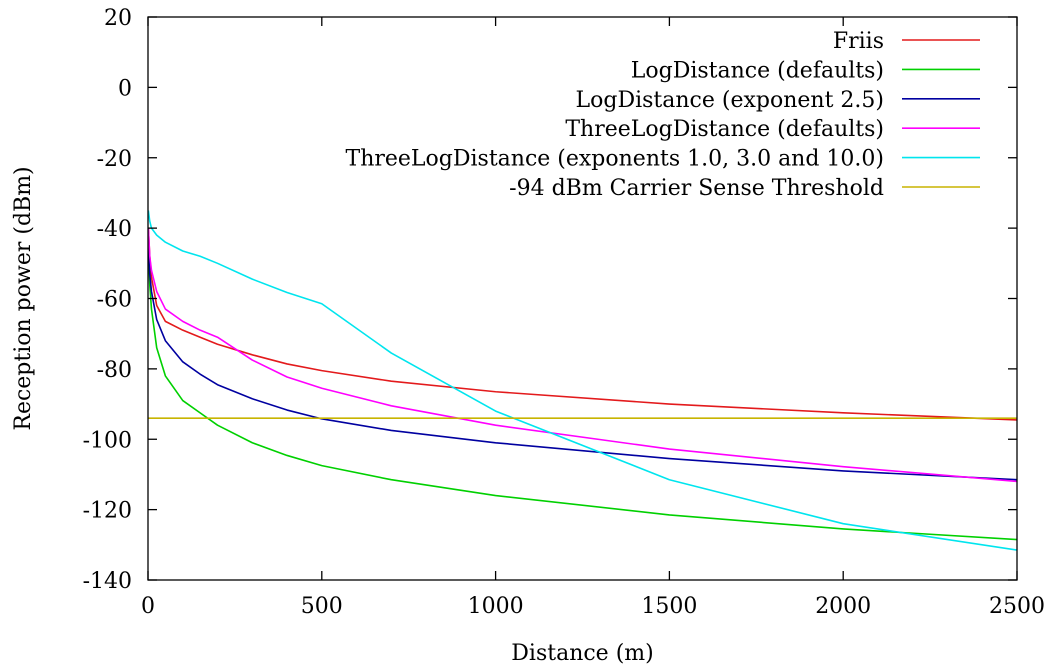  What do you see at coordinates (858, 41) in the screenshot?
I see `legend-label: Friis` at bounding box center [858, 41].